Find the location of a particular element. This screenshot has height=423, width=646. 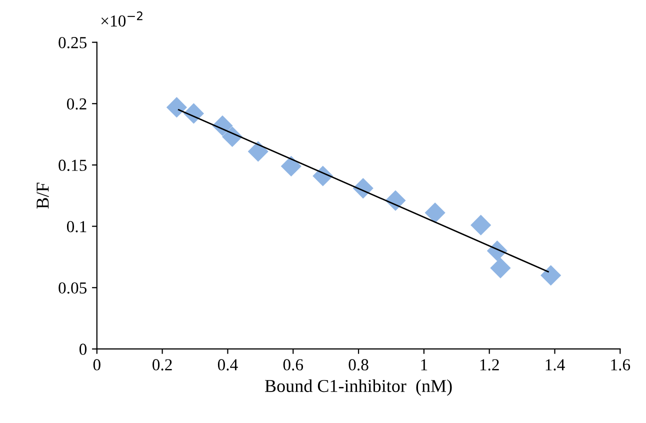

x-tick-label: 1.2 is located at coordinates (489, 364).